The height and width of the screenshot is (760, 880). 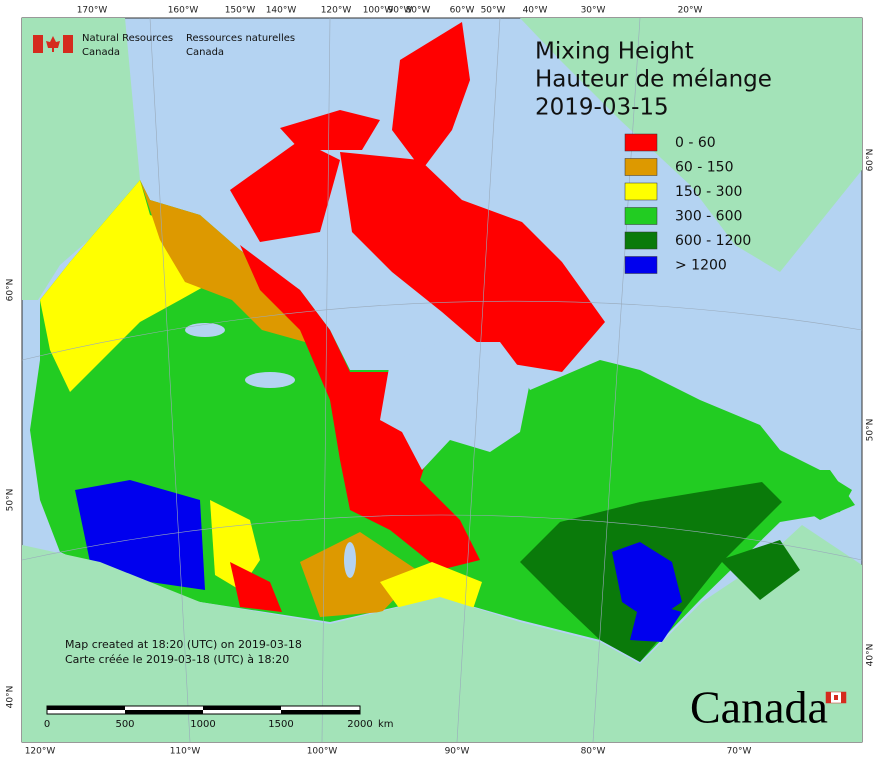 I want to click on greenland, so click(x=691, y=145).